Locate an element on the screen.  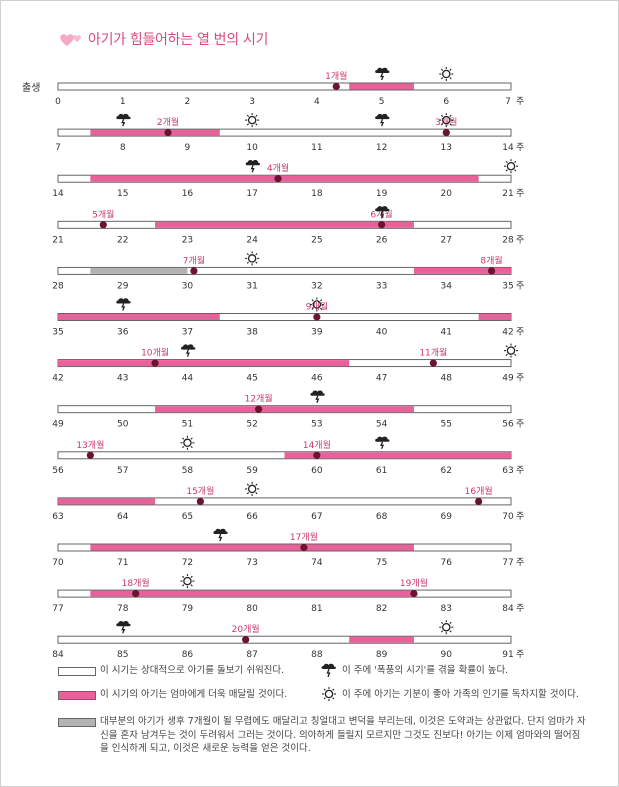
month-label: 2개월 is located at coordinates (168, 122).